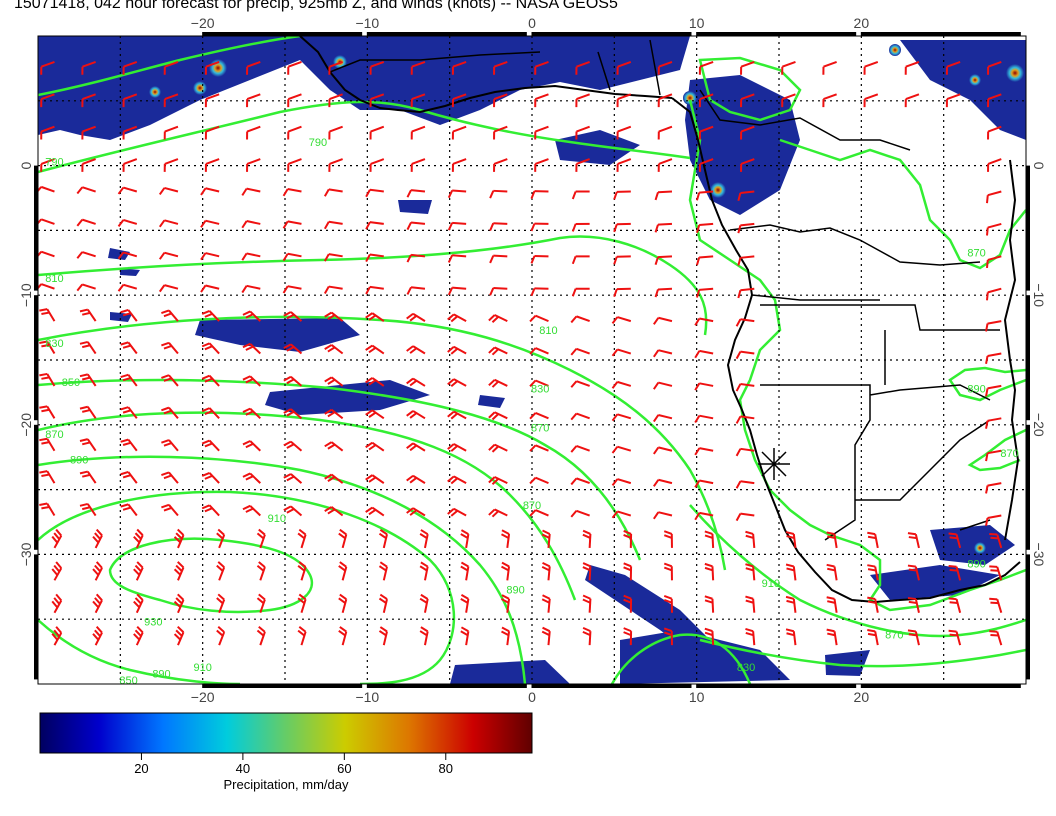  Describe the element at coordinates (202, 668) in the screenshot. I see `contour-label: 910` at that location.